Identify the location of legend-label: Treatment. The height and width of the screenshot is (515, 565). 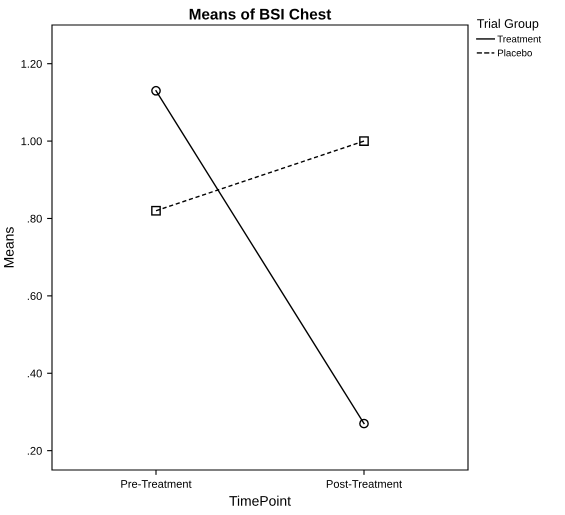
(519, 39).